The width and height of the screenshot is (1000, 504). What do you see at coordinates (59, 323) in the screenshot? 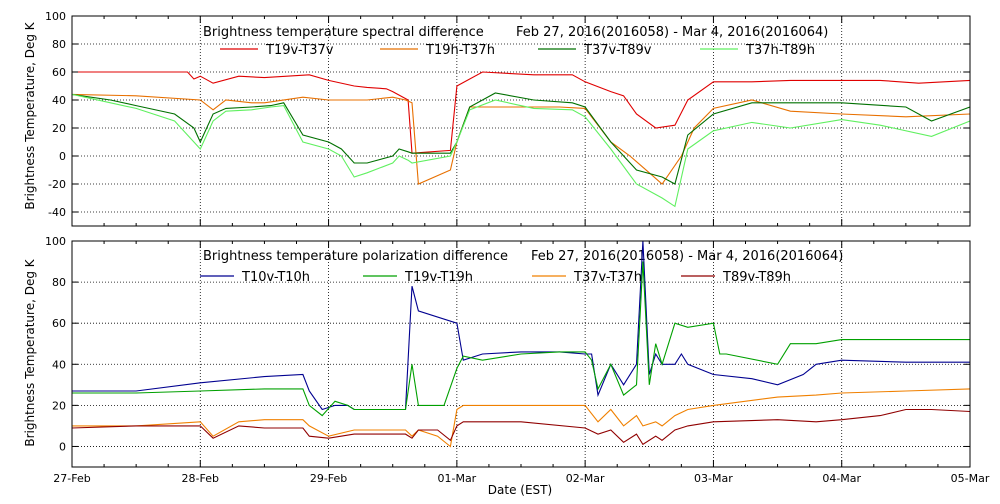
I see `bottom-y-tick-label: 60` at bounding box center [59, 323].